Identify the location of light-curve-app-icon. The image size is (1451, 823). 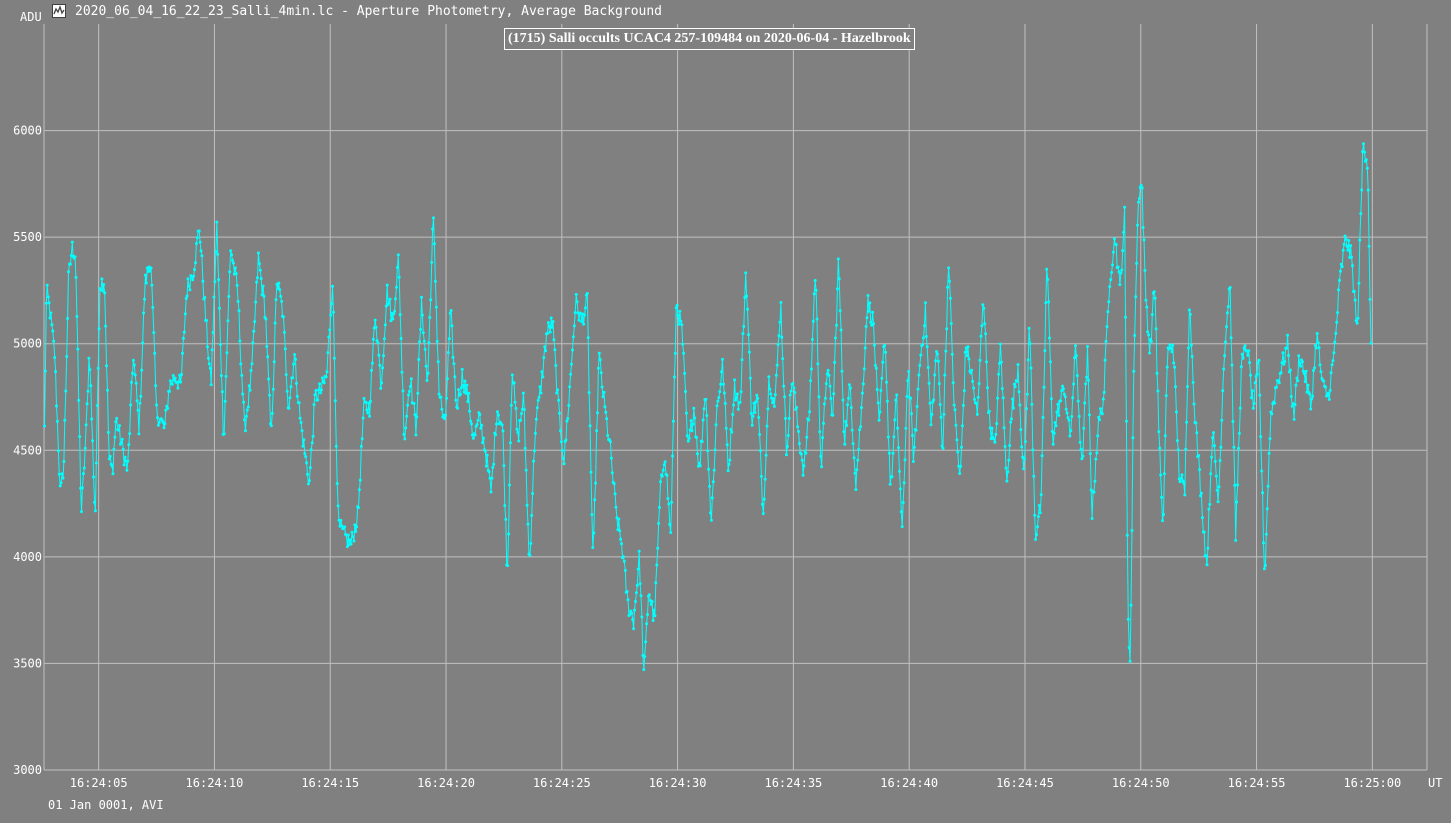
(59, 11).